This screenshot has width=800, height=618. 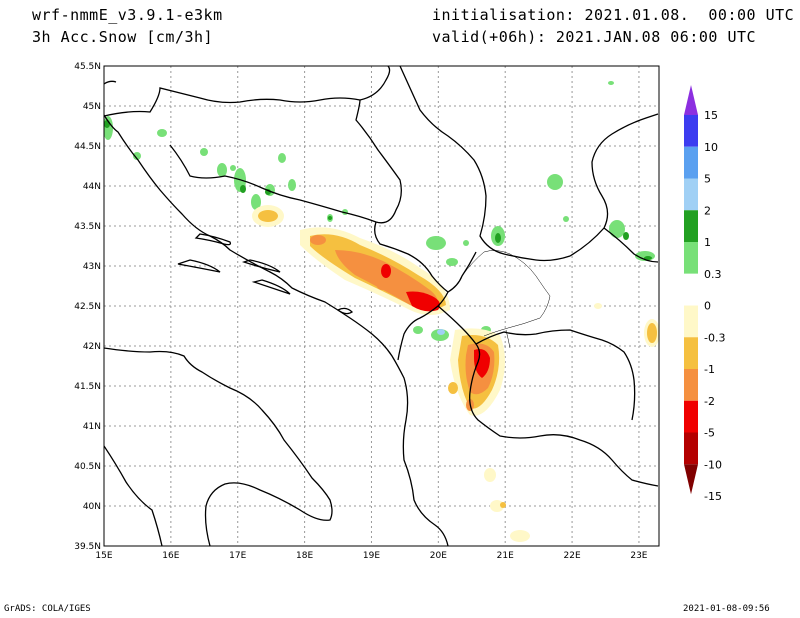 I want to click on lat-tick-label: 45.5N, so click(x=87, y=67).